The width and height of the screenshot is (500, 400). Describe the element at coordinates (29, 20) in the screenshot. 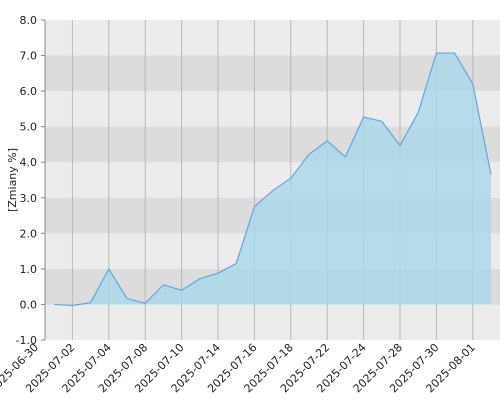

I see `y-tick-label: 8.0` at that location.